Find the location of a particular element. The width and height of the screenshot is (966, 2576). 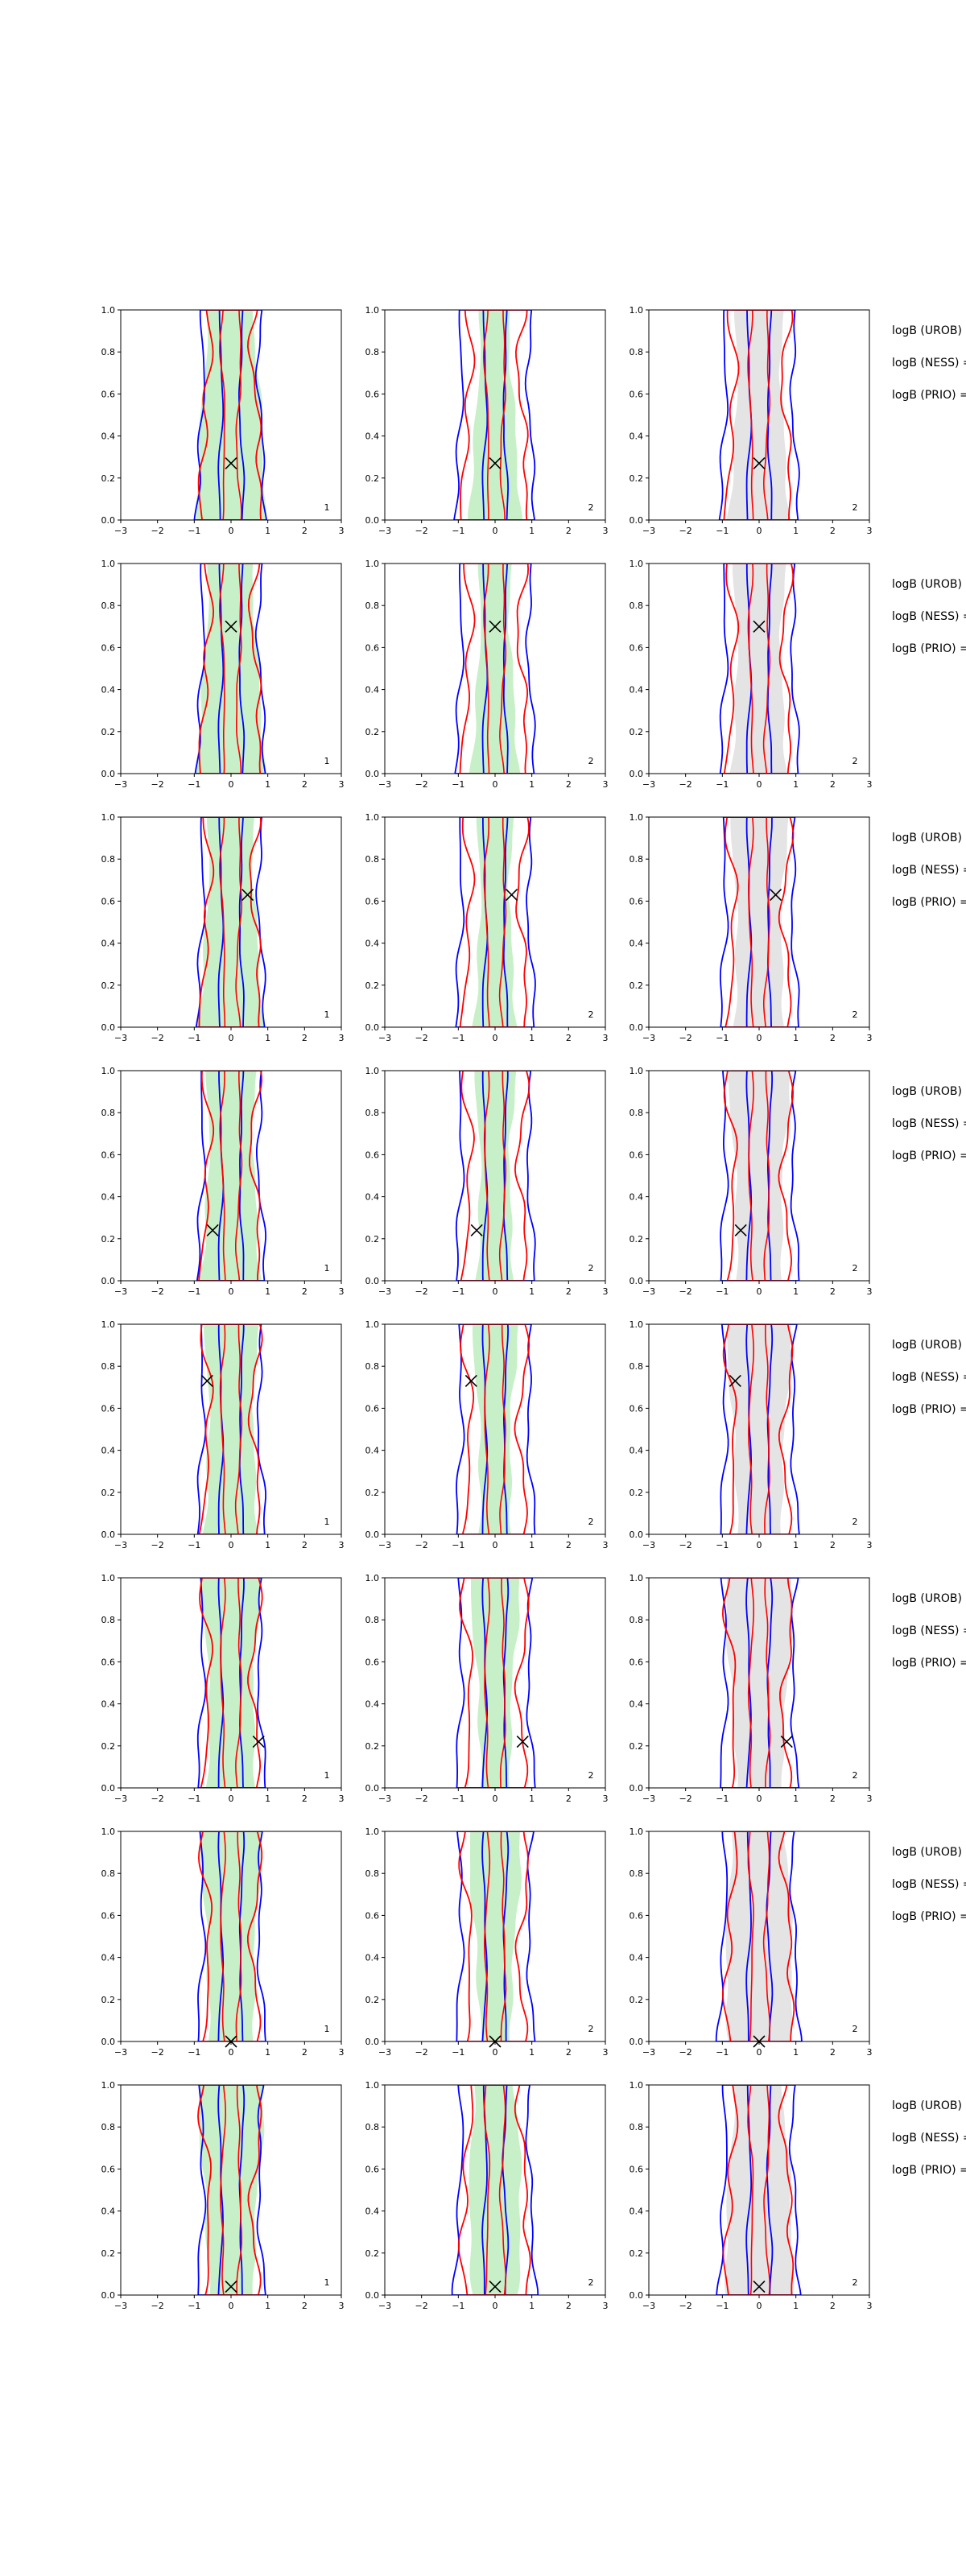

y-tick-label: 0.4 is located at coordinates (372, 436).